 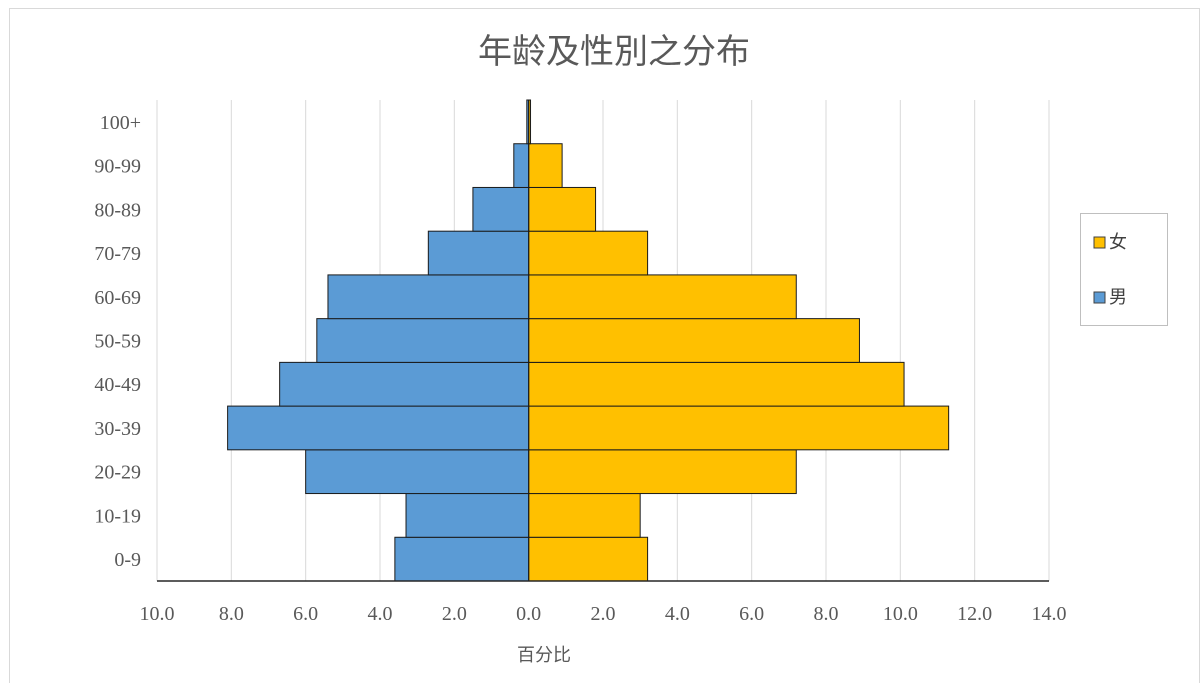 What do you see at coordinates (528, 614) in the screenshot?
I see `x-tick-label: 0.0` at bounding box center [528, 614].